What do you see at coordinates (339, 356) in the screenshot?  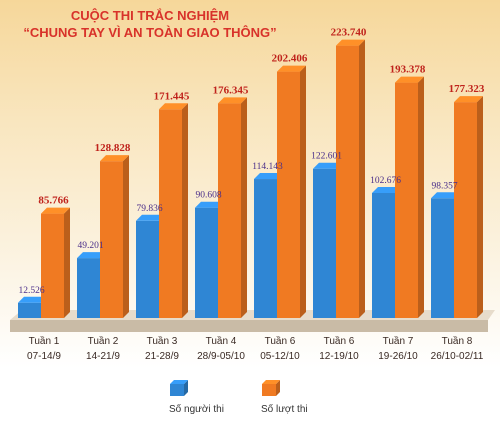 I see `category-date-label: 12-19/10` at bounding box center [339, 356].